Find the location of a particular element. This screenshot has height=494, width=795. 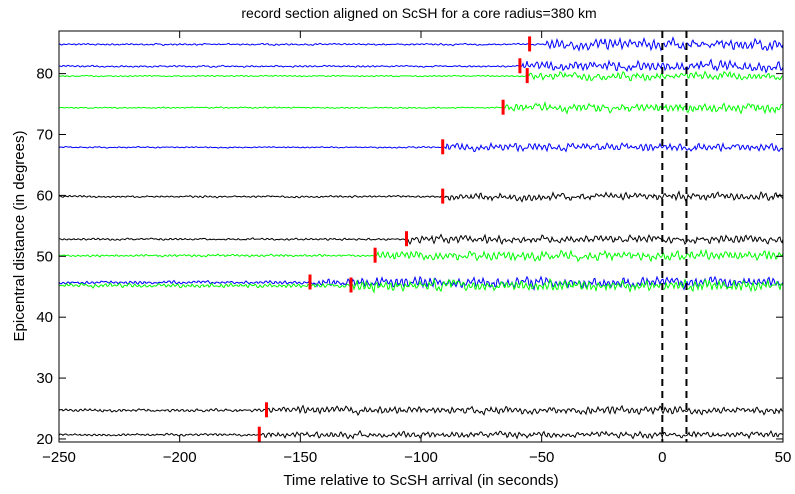

y-tick-label: 80 is located at coordinates (44, 74).